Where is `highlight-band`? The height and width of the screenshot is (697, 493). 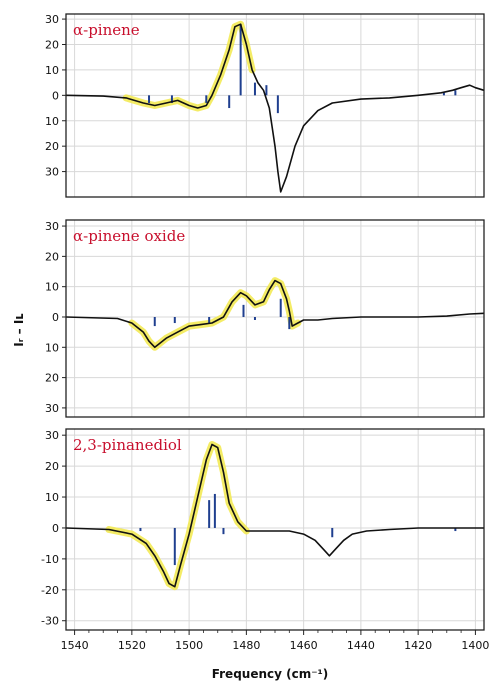 highlight-band is located at coordinates (215, 314).